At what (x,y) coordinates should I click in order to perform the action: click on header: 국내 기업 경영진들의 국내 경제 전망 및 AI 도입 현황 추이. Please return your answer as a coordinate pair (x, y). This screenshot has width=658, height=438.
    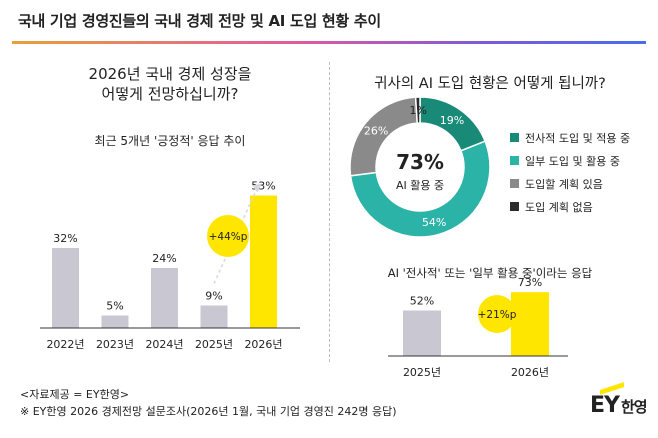
    Looking at the image, I should click on (329, 22).